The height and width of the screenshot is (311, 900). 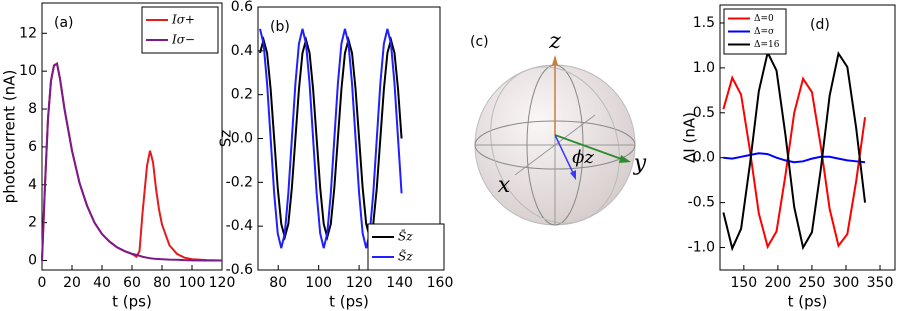 What do you see at coordinates (32, 261) in the screenshot?
I see `y-tick-label: 0` at bounding box center [32, 261].